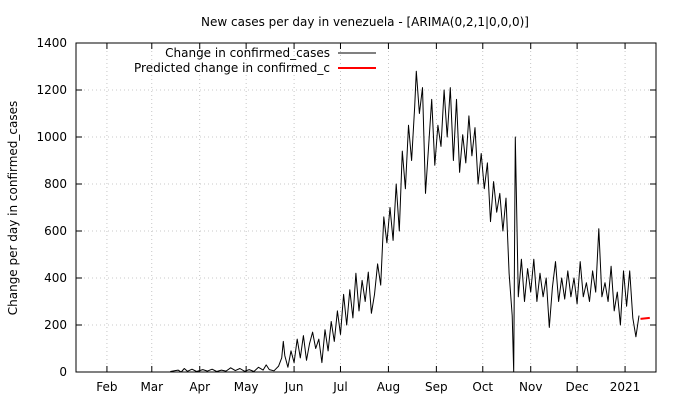  Describe the element at coordinates (106, 387) in the screenshot. I see `x-tick-label: Feb` at that location.